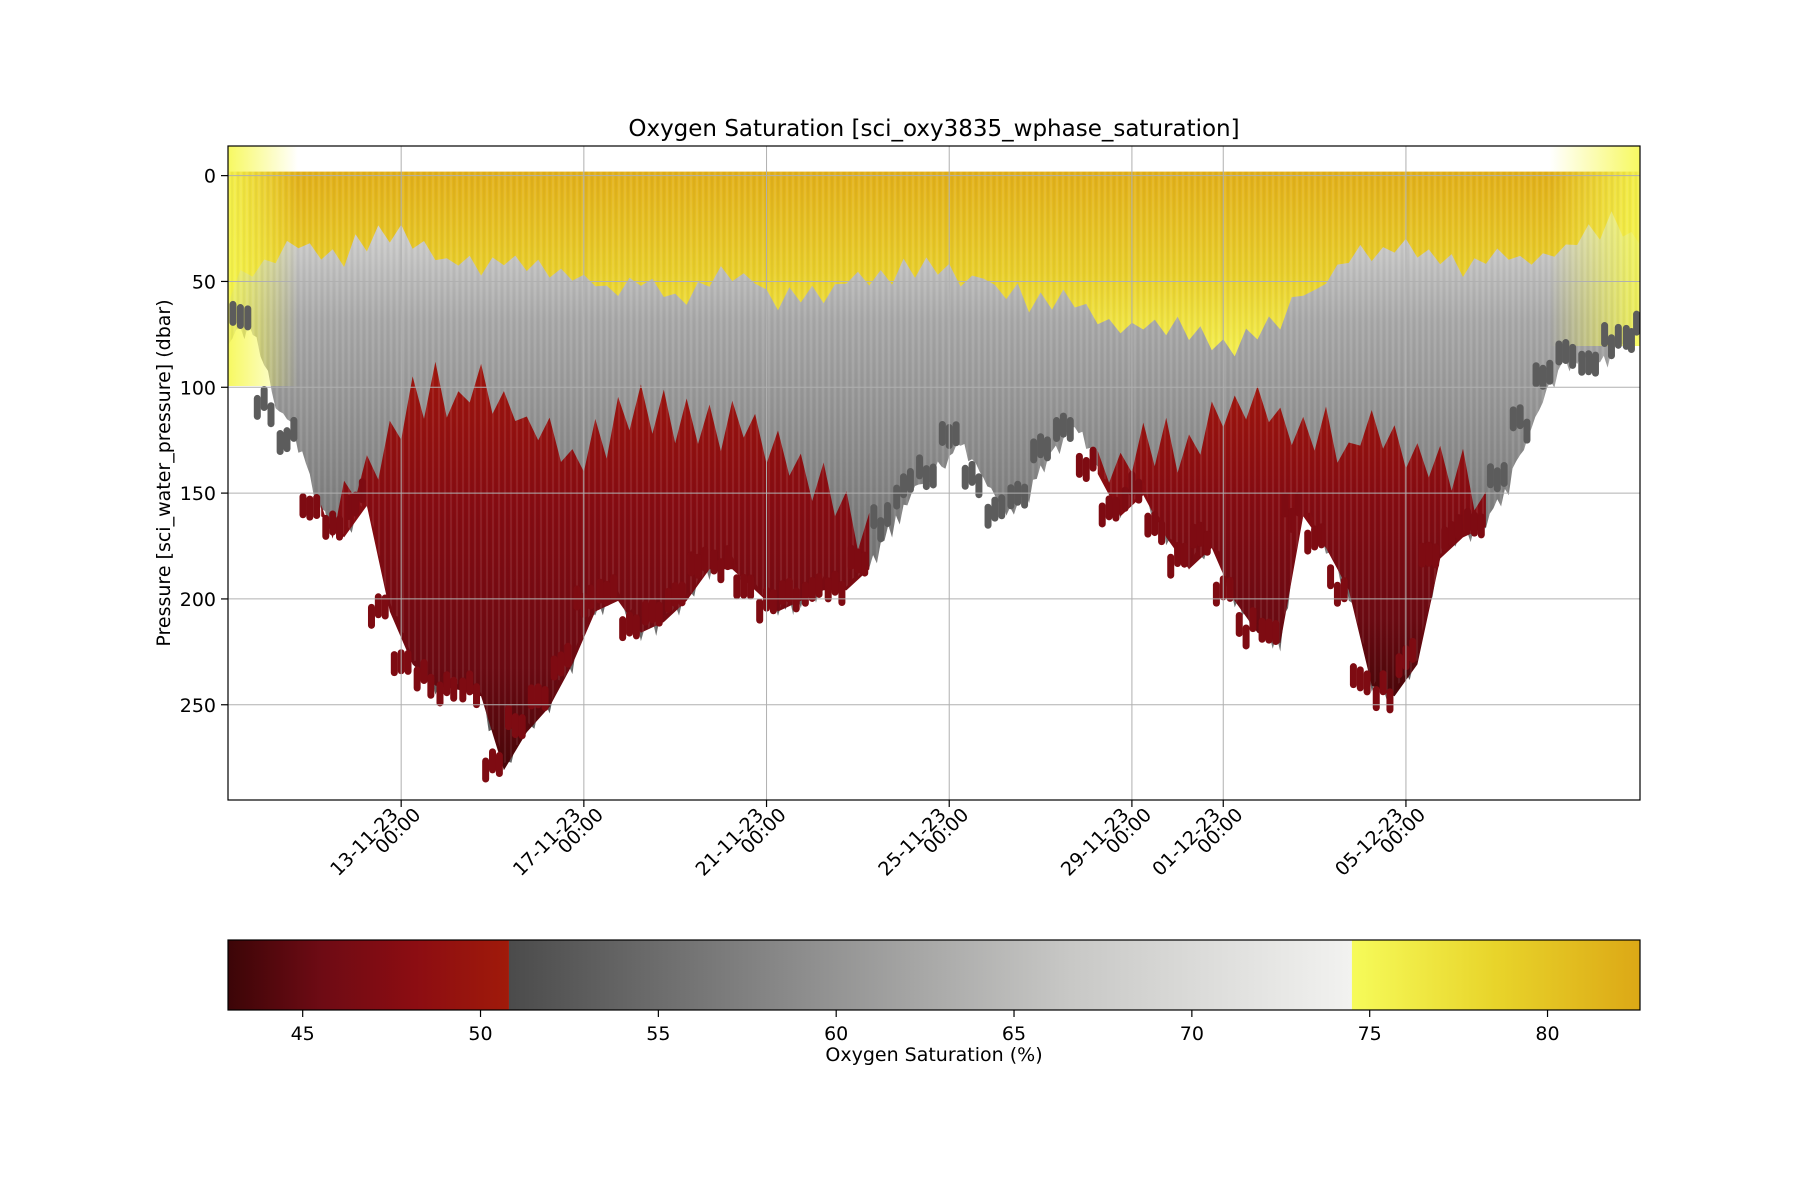 This screenshot has width=1800, height=1200. Describe the element at coordinates (164, 472) in the screenshot. I see `y-axis-label: Pressure [sci_water_pressure] (dbar)` at that location.